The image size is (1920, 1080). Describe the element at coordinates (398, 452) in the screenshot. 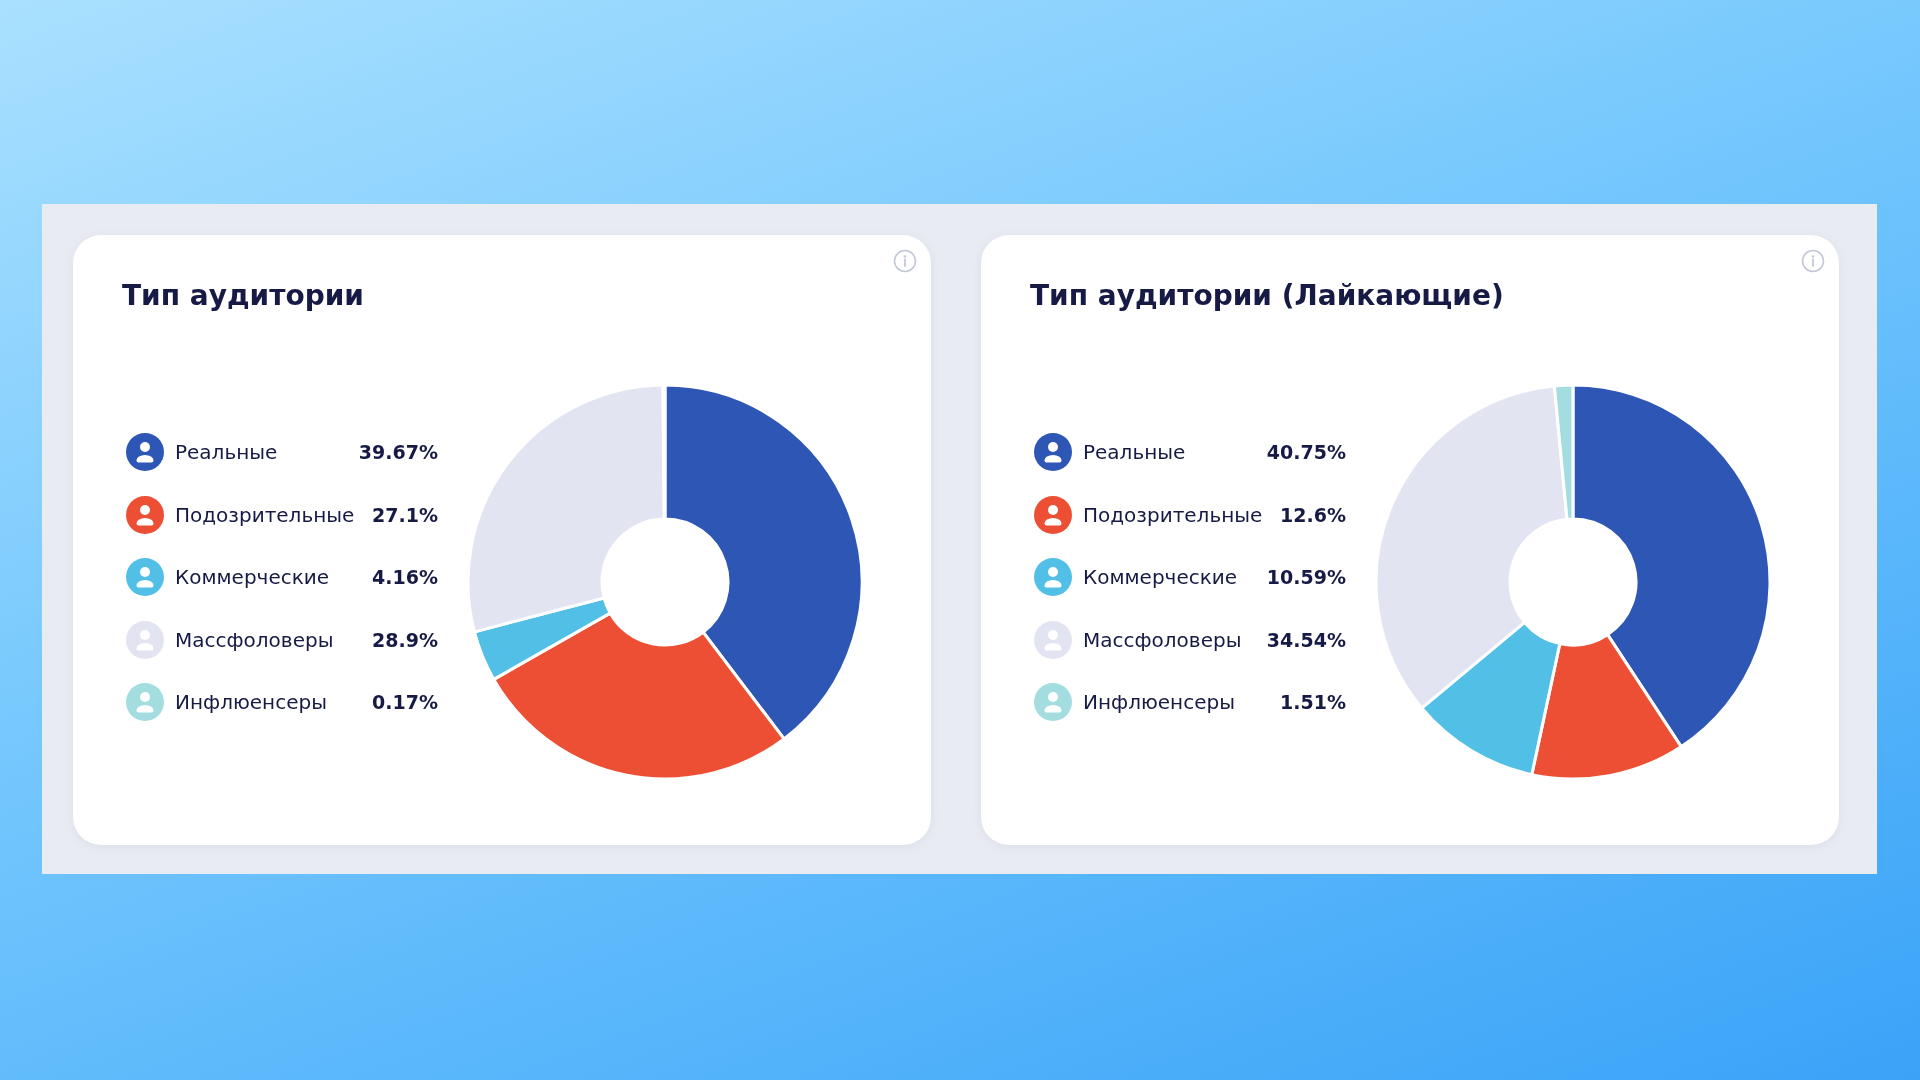

I see `data-label: 39.67%` at that location.